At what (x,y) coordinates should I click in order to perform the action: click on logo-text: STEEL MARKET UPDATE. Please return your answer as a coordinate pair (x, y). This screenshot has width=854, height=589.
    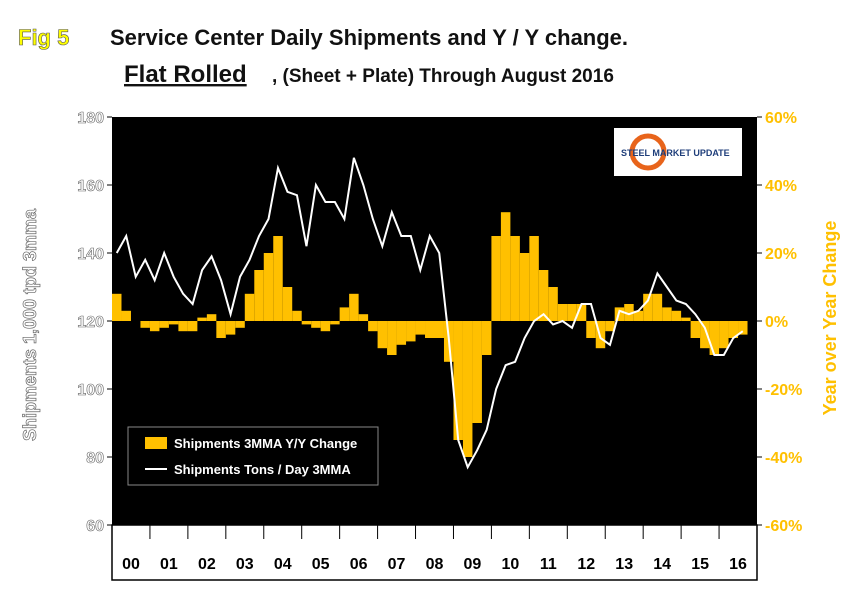
    Looking at the image, I should click on (675, 153).